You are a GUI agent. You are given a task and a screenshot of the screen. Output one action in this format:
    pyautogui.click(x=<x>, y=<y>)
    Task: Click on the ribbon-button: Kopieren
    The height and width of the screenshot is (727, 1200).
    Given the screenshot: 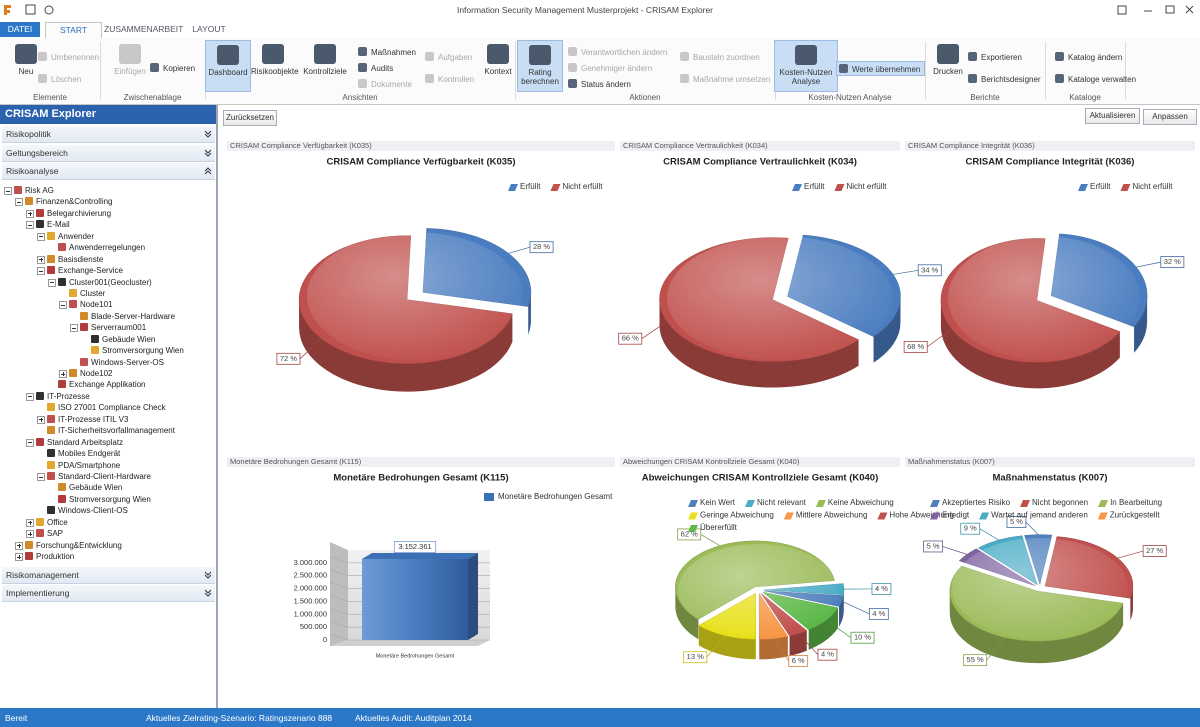 What is the action you would take?
    pyautogui.click(x=173, y=67)
    